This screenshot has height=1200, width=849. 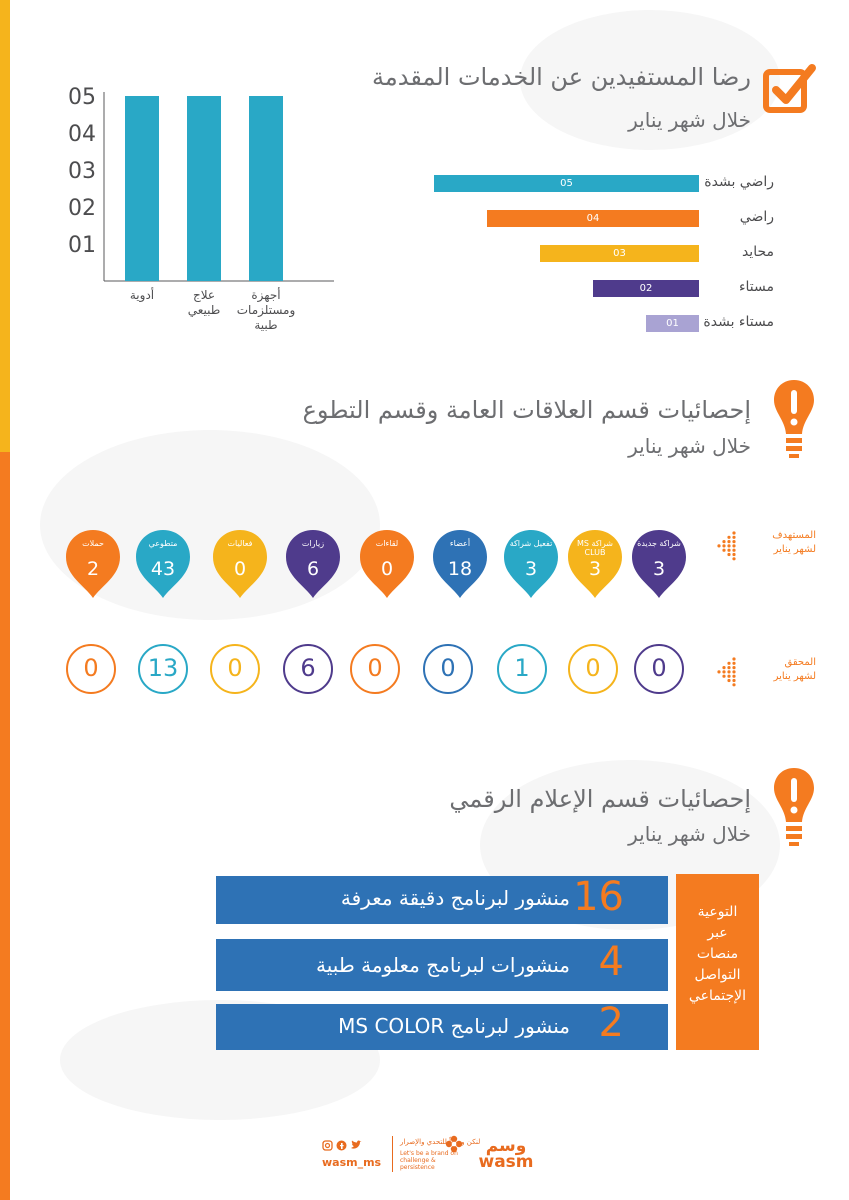 I want to click on pin-label: حملات, so click(x=93, y=543).